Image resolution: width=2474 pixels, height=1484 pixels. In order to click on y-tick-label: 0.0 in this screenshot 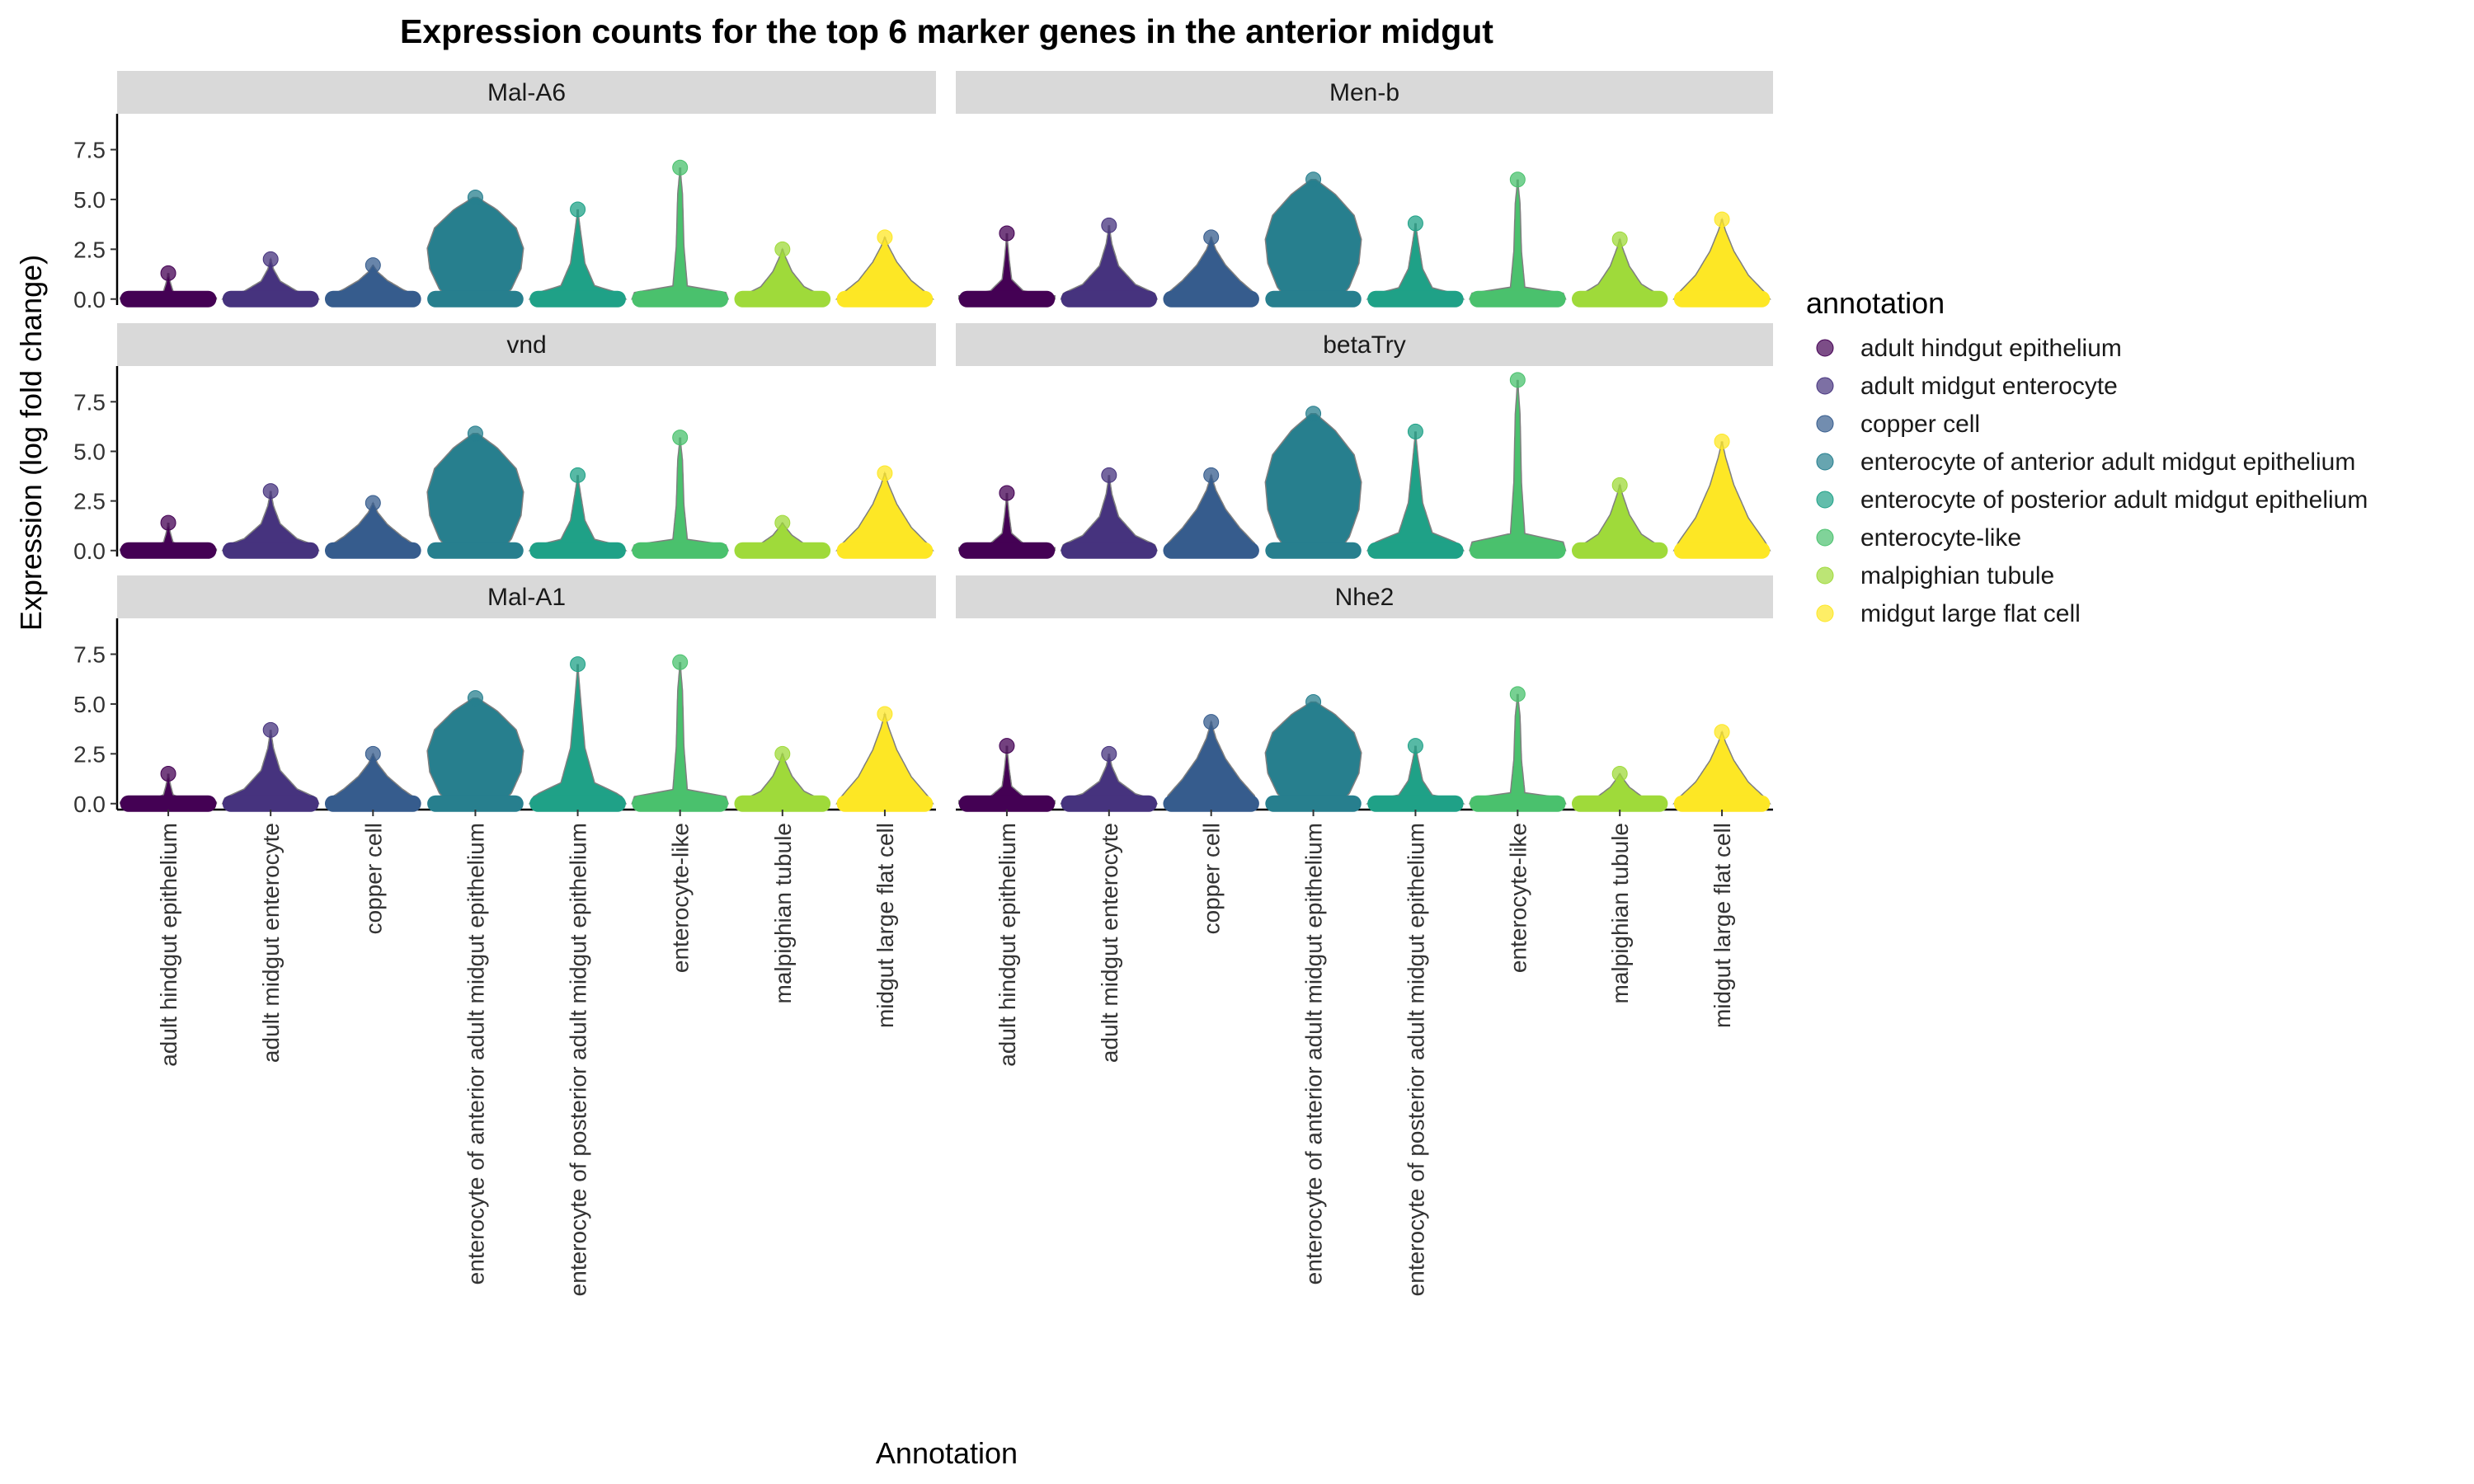, I will do `click(89, 551)`.